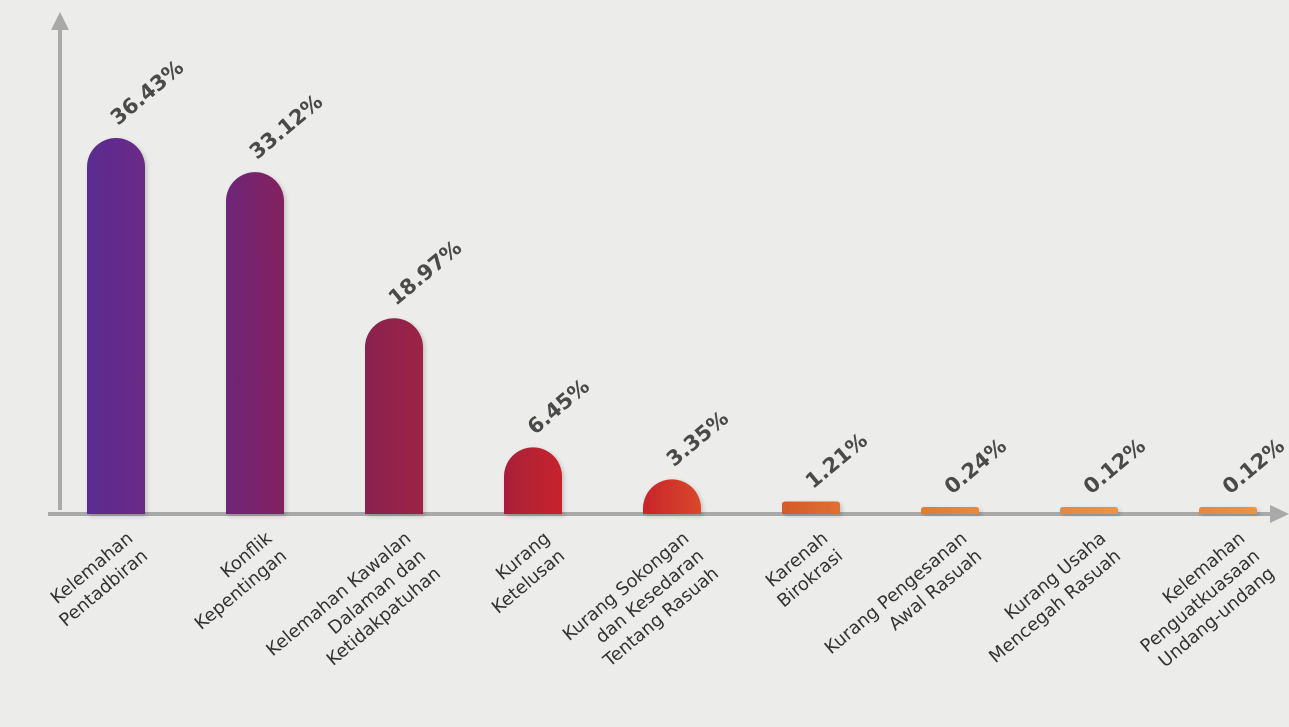 This screenshot has height=727, width=1289. I want to click on category-label: KelemahanPenguatkuasaanUndang-undang, so click(1200, 601).